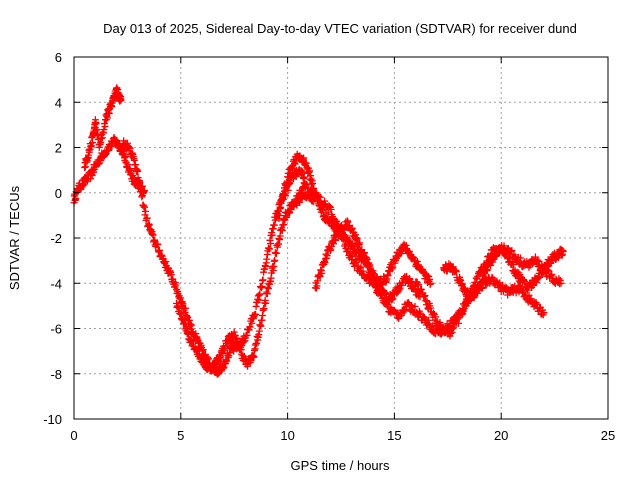 The image size is (640, 480). Describe the element at coordinates (56, 329) in the screenshot. I see `y-tick-label: -6` at that location.